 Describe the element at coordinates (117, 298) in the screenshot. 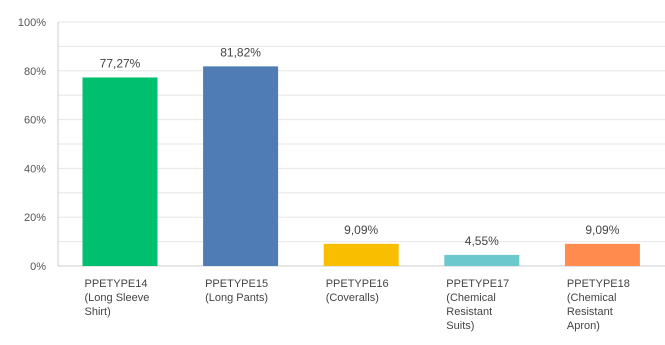

I see `x-tick-label: PPETYPE14 (Long Sleeve Shirt)` at that location.